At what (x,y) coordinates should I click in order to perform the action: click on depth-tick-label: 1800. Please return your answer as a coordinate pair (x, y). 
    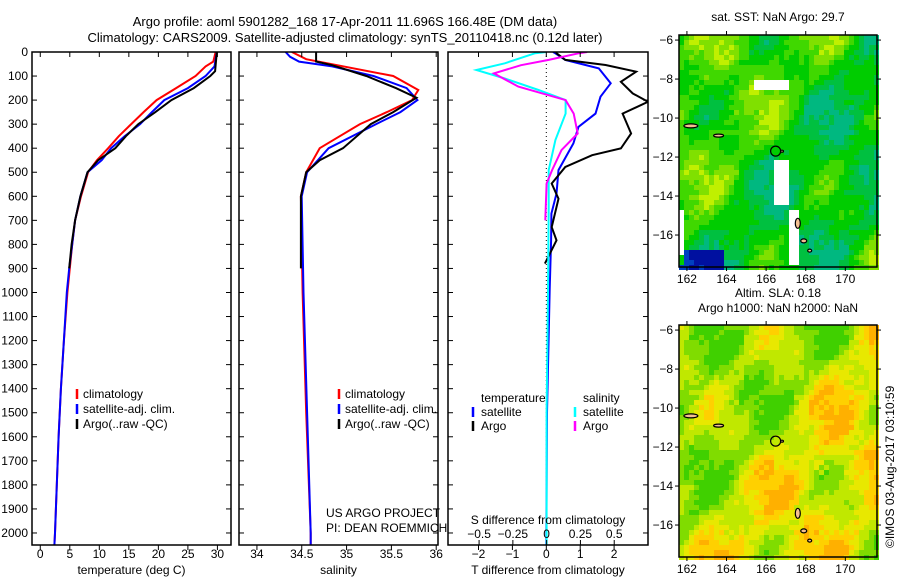
    Looking at the image, I should click on (14, 485).